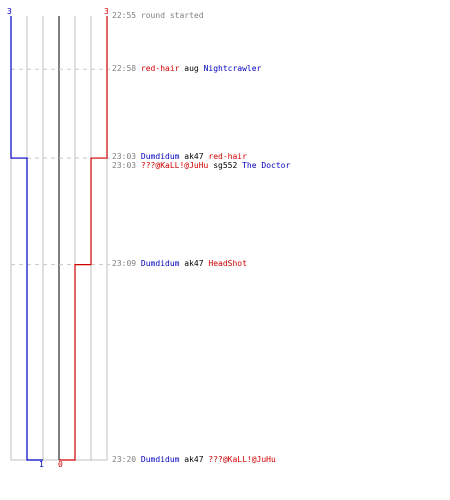 This screenshot has width=450, height=500. I want to click on event-time: 23:09, so click(124, 263).